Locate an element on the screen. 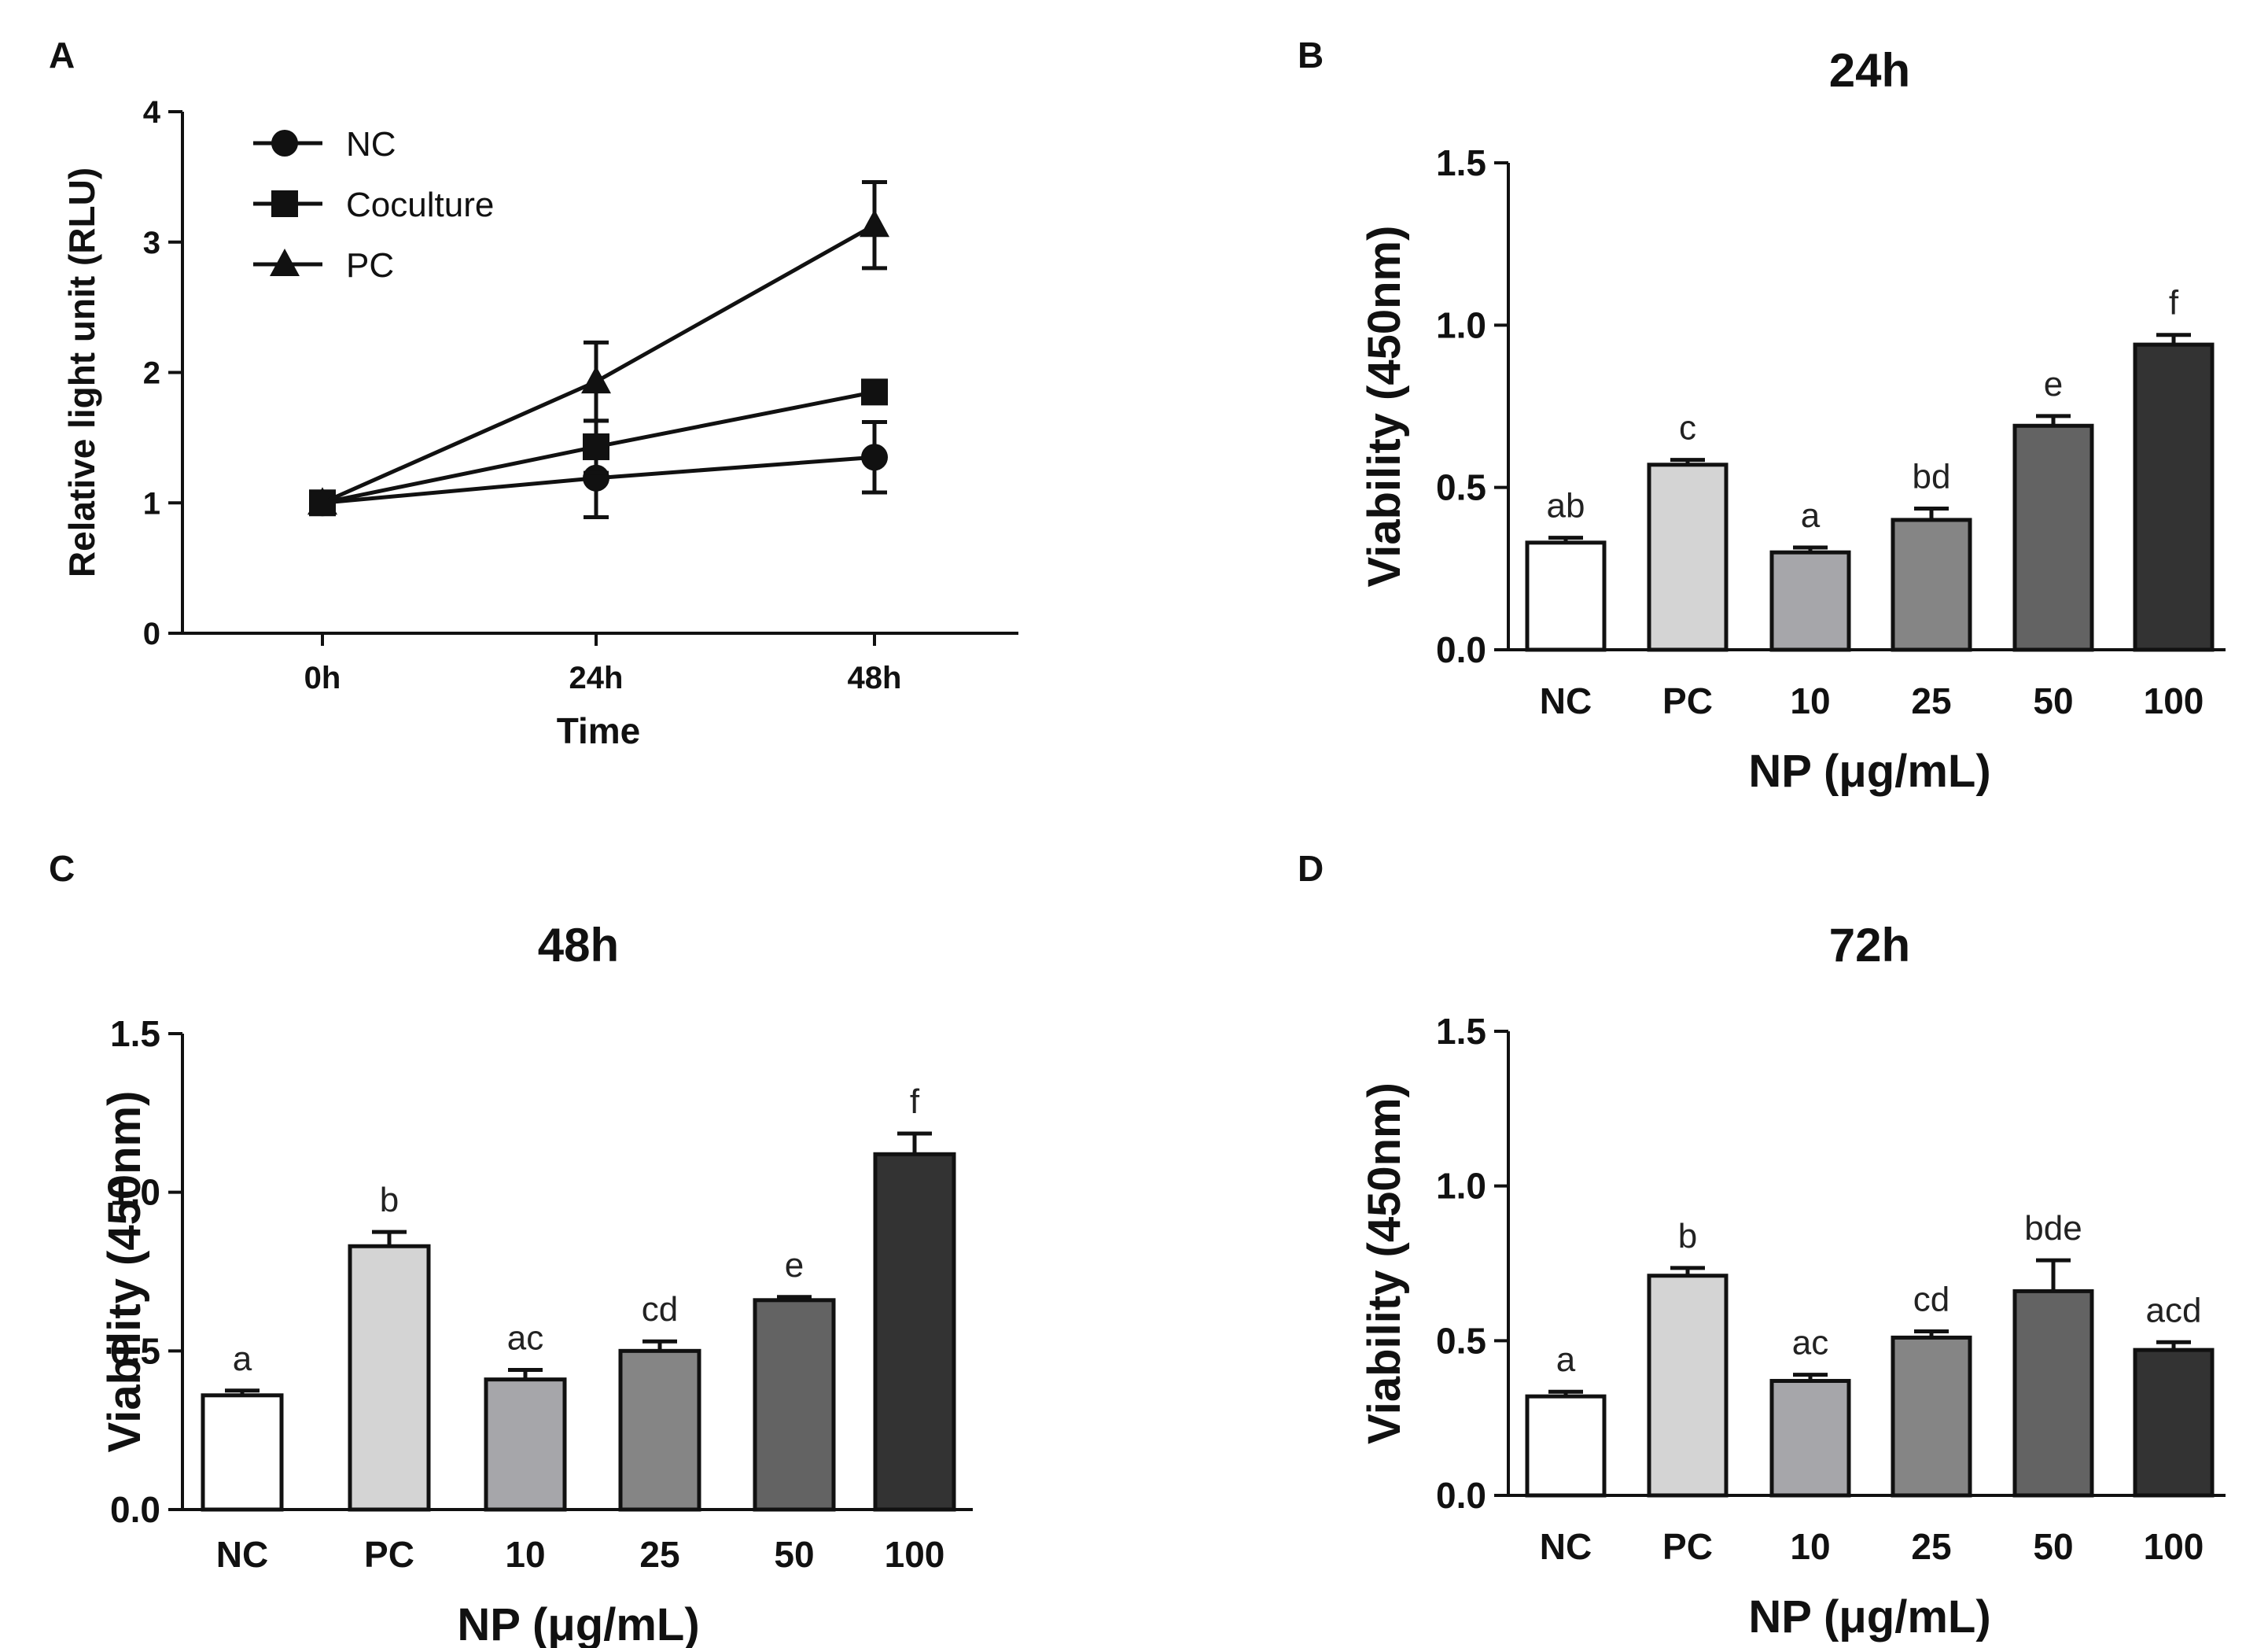  square-marker-icon is located at coordinates (285, 203).